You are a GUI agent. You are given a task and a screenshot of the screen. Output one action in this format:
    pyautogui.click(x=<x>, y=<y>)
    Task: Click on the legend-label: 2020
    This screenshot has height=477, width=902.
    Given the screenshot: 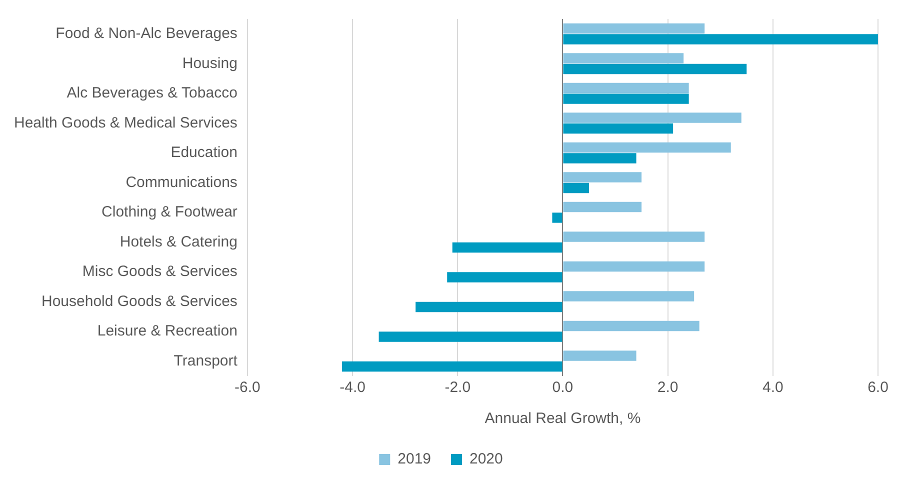 What is the action you would take?
    pyautogui.click(x=486, y=459)
    